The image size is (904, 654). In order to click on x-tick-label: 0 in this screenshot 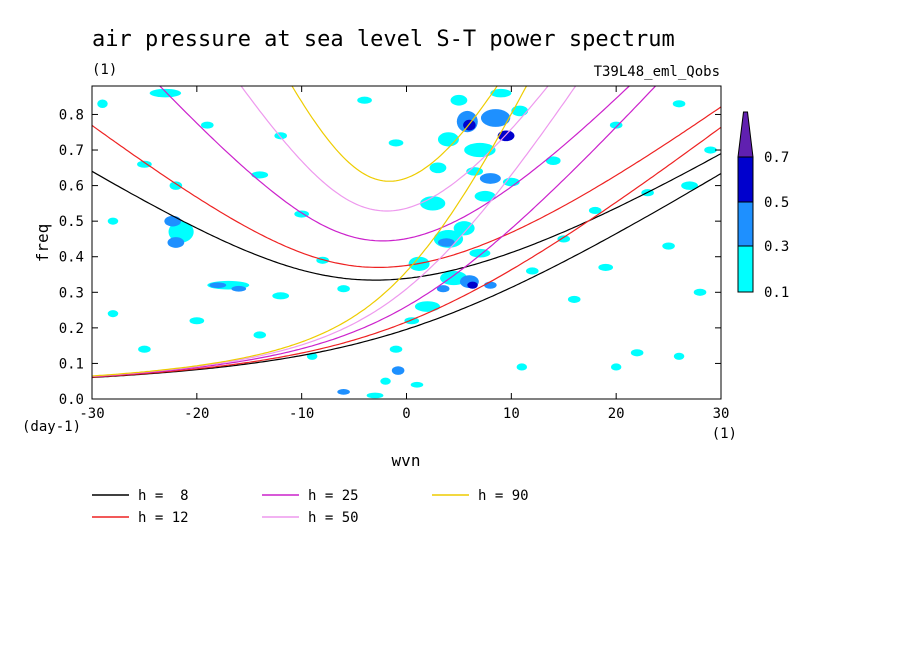, I will do `click(406, 414)`.